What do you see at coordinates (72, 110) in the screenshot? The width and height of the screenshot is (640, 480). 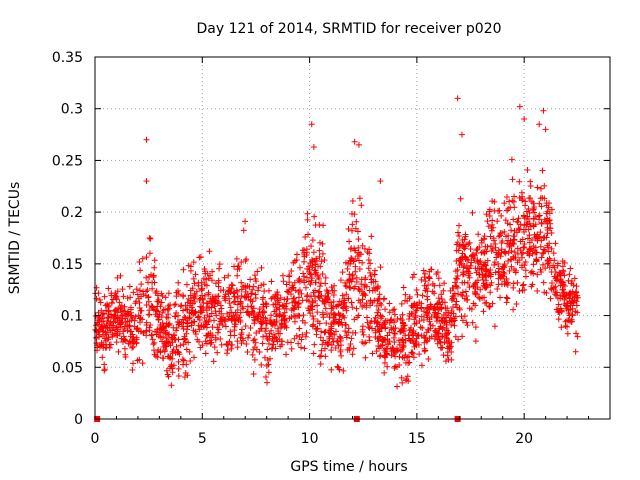 I see `y-tick-label: 0.3` at bounding box center [72, 110].